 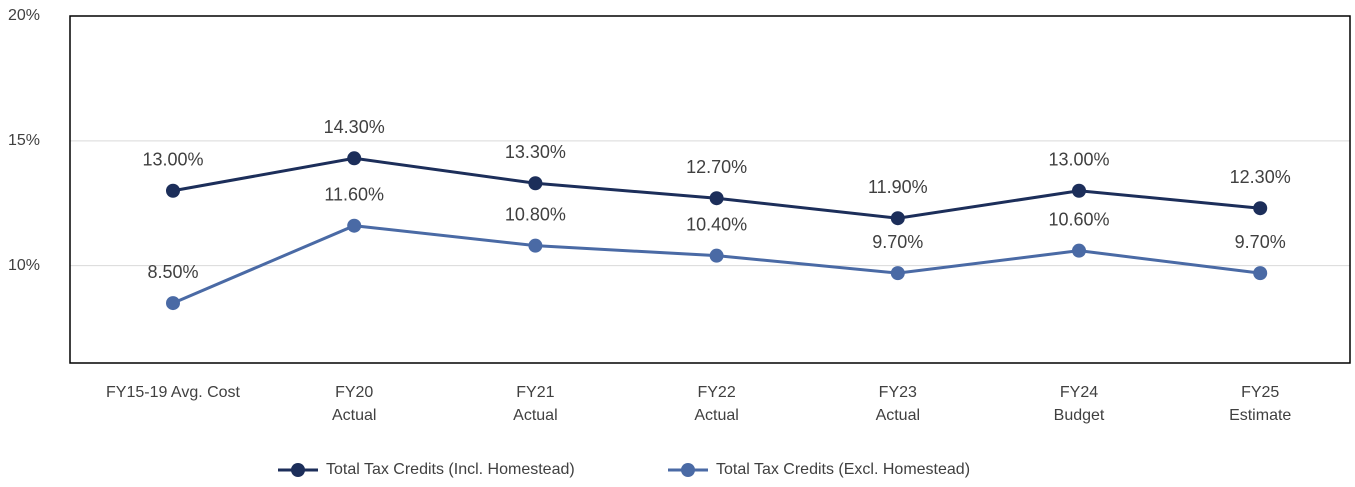 I want to click on data-label: 12.70%, so click(x=716, y=167).